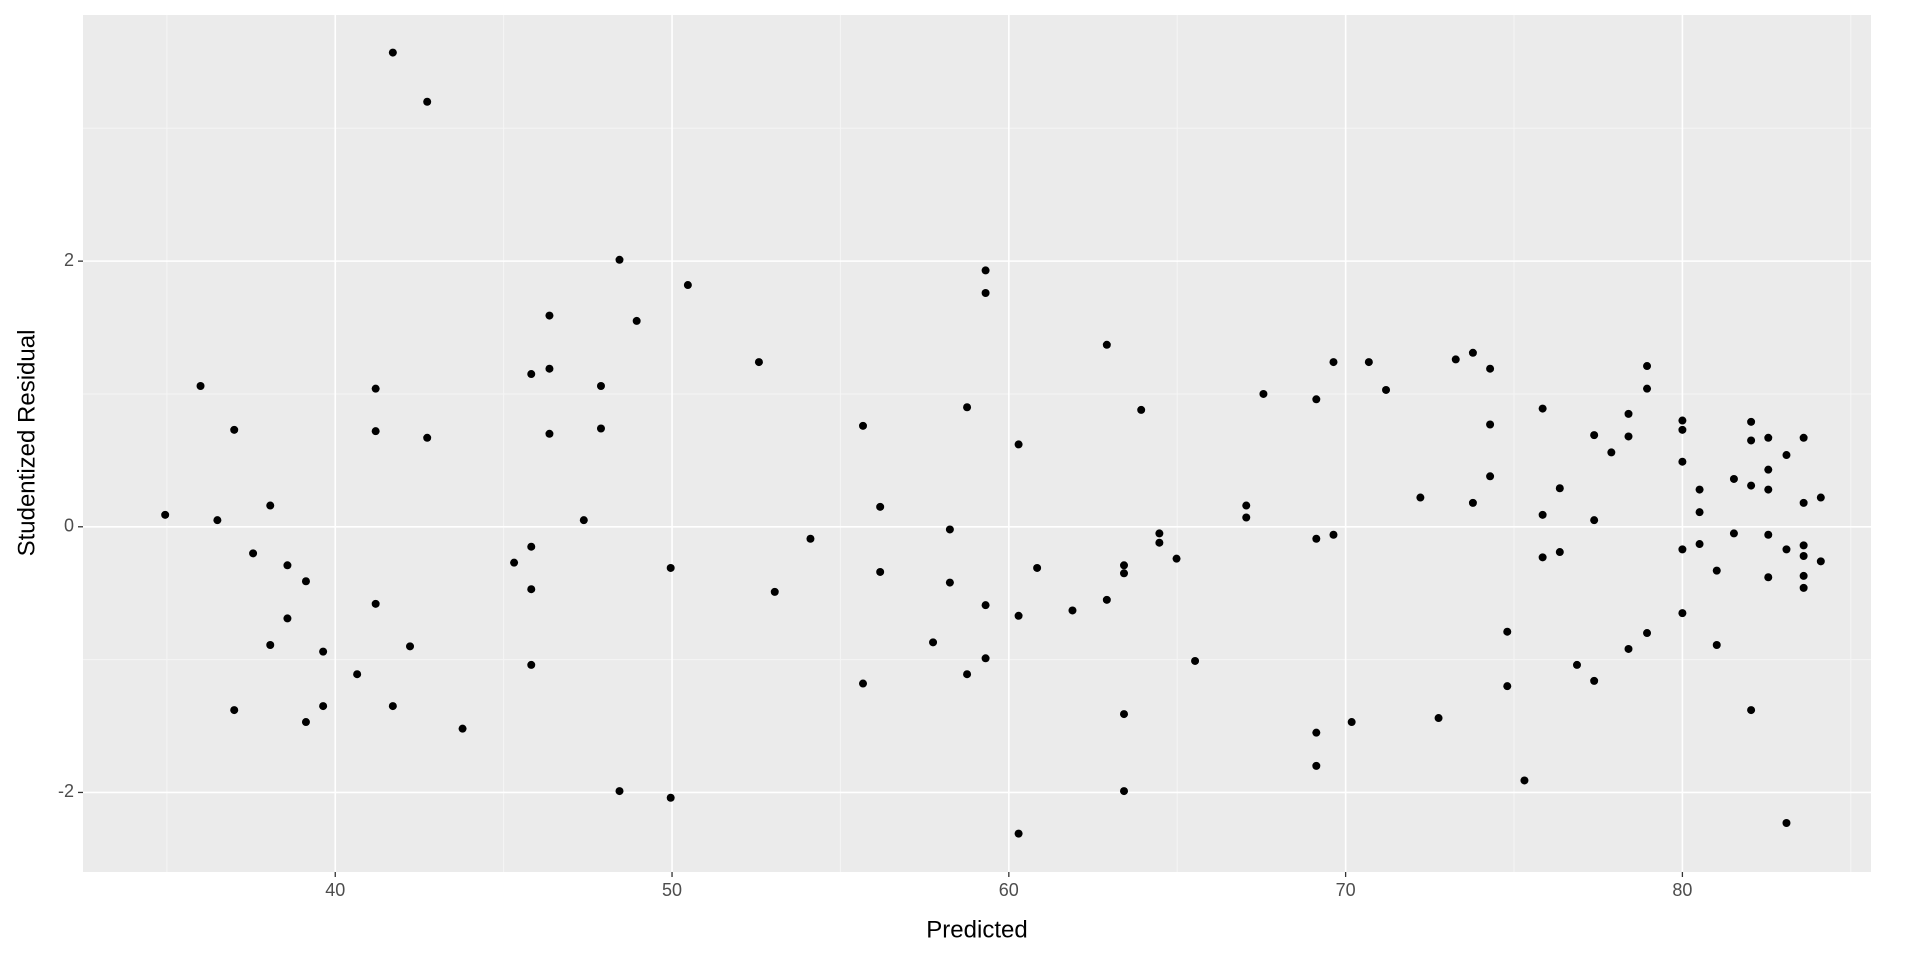 This screenshot has height=960, width=1920. What do you see at coordinates (976, 929) in the screenshot?
I see `x-axis-title: Predicted` at bounding box center [976, 929].